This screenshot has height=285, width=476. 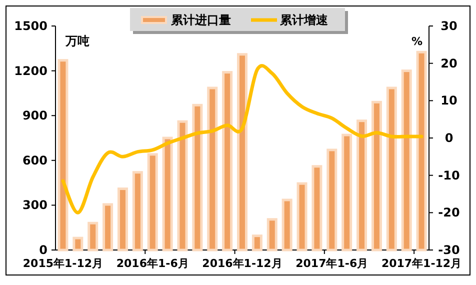 I want to click on y2-tick-label: -20, so click(x=449, y=213).